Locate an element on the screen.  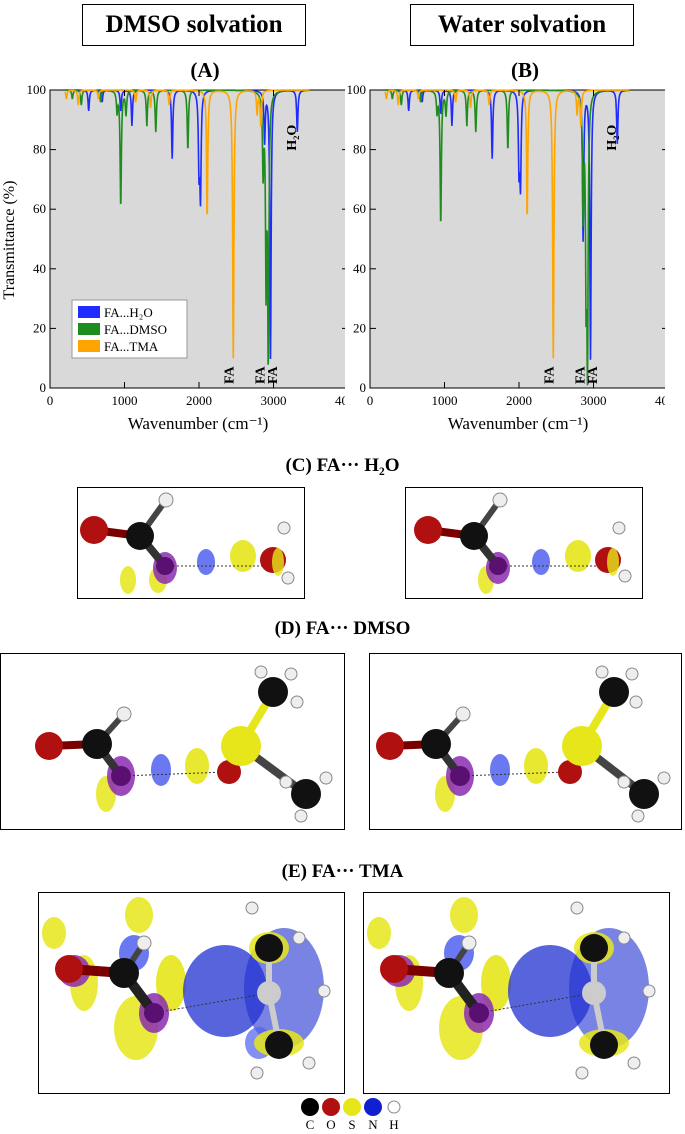
legend-label: FA...TMA is located at coordinates (131, 346).